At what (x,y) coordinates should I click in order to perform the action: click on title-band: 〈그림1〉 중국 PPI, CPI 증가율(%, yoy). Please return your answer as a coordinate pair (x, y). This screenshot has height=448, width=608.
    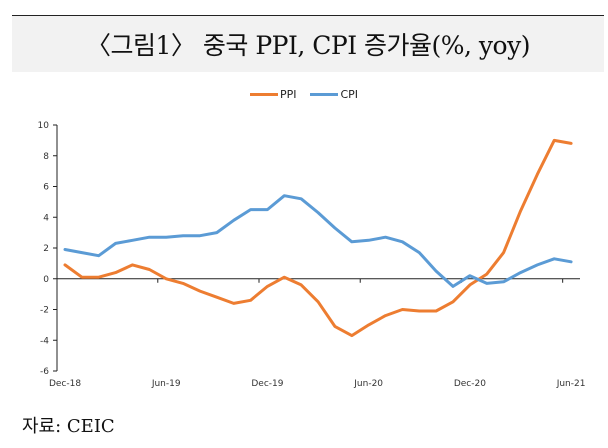
    Looking at the image, I should click on (308, 43).